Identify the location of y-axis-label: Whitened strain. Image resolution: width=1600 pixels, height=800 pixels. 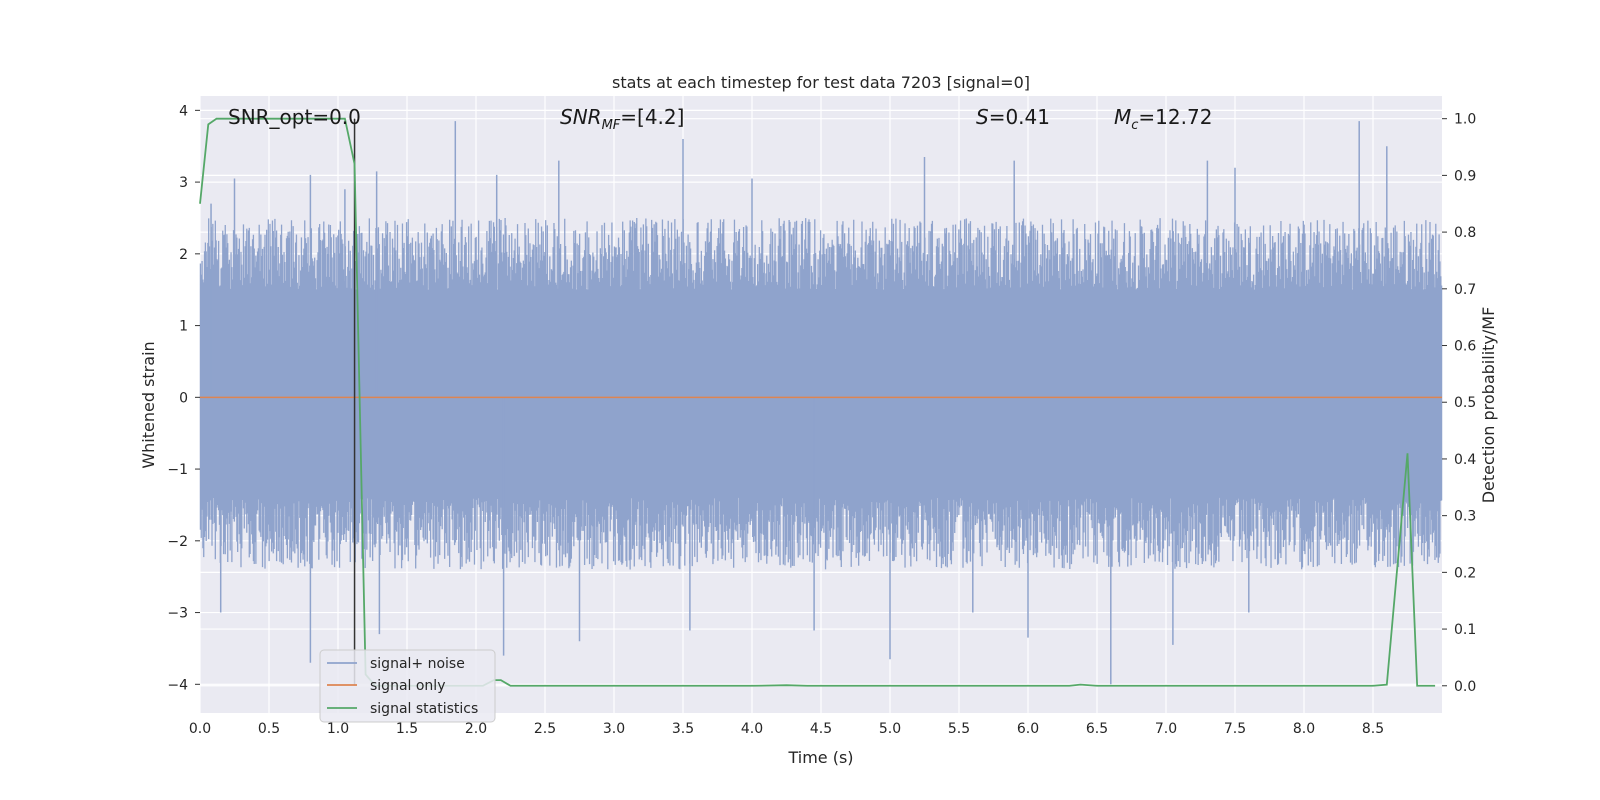
(148, 404).